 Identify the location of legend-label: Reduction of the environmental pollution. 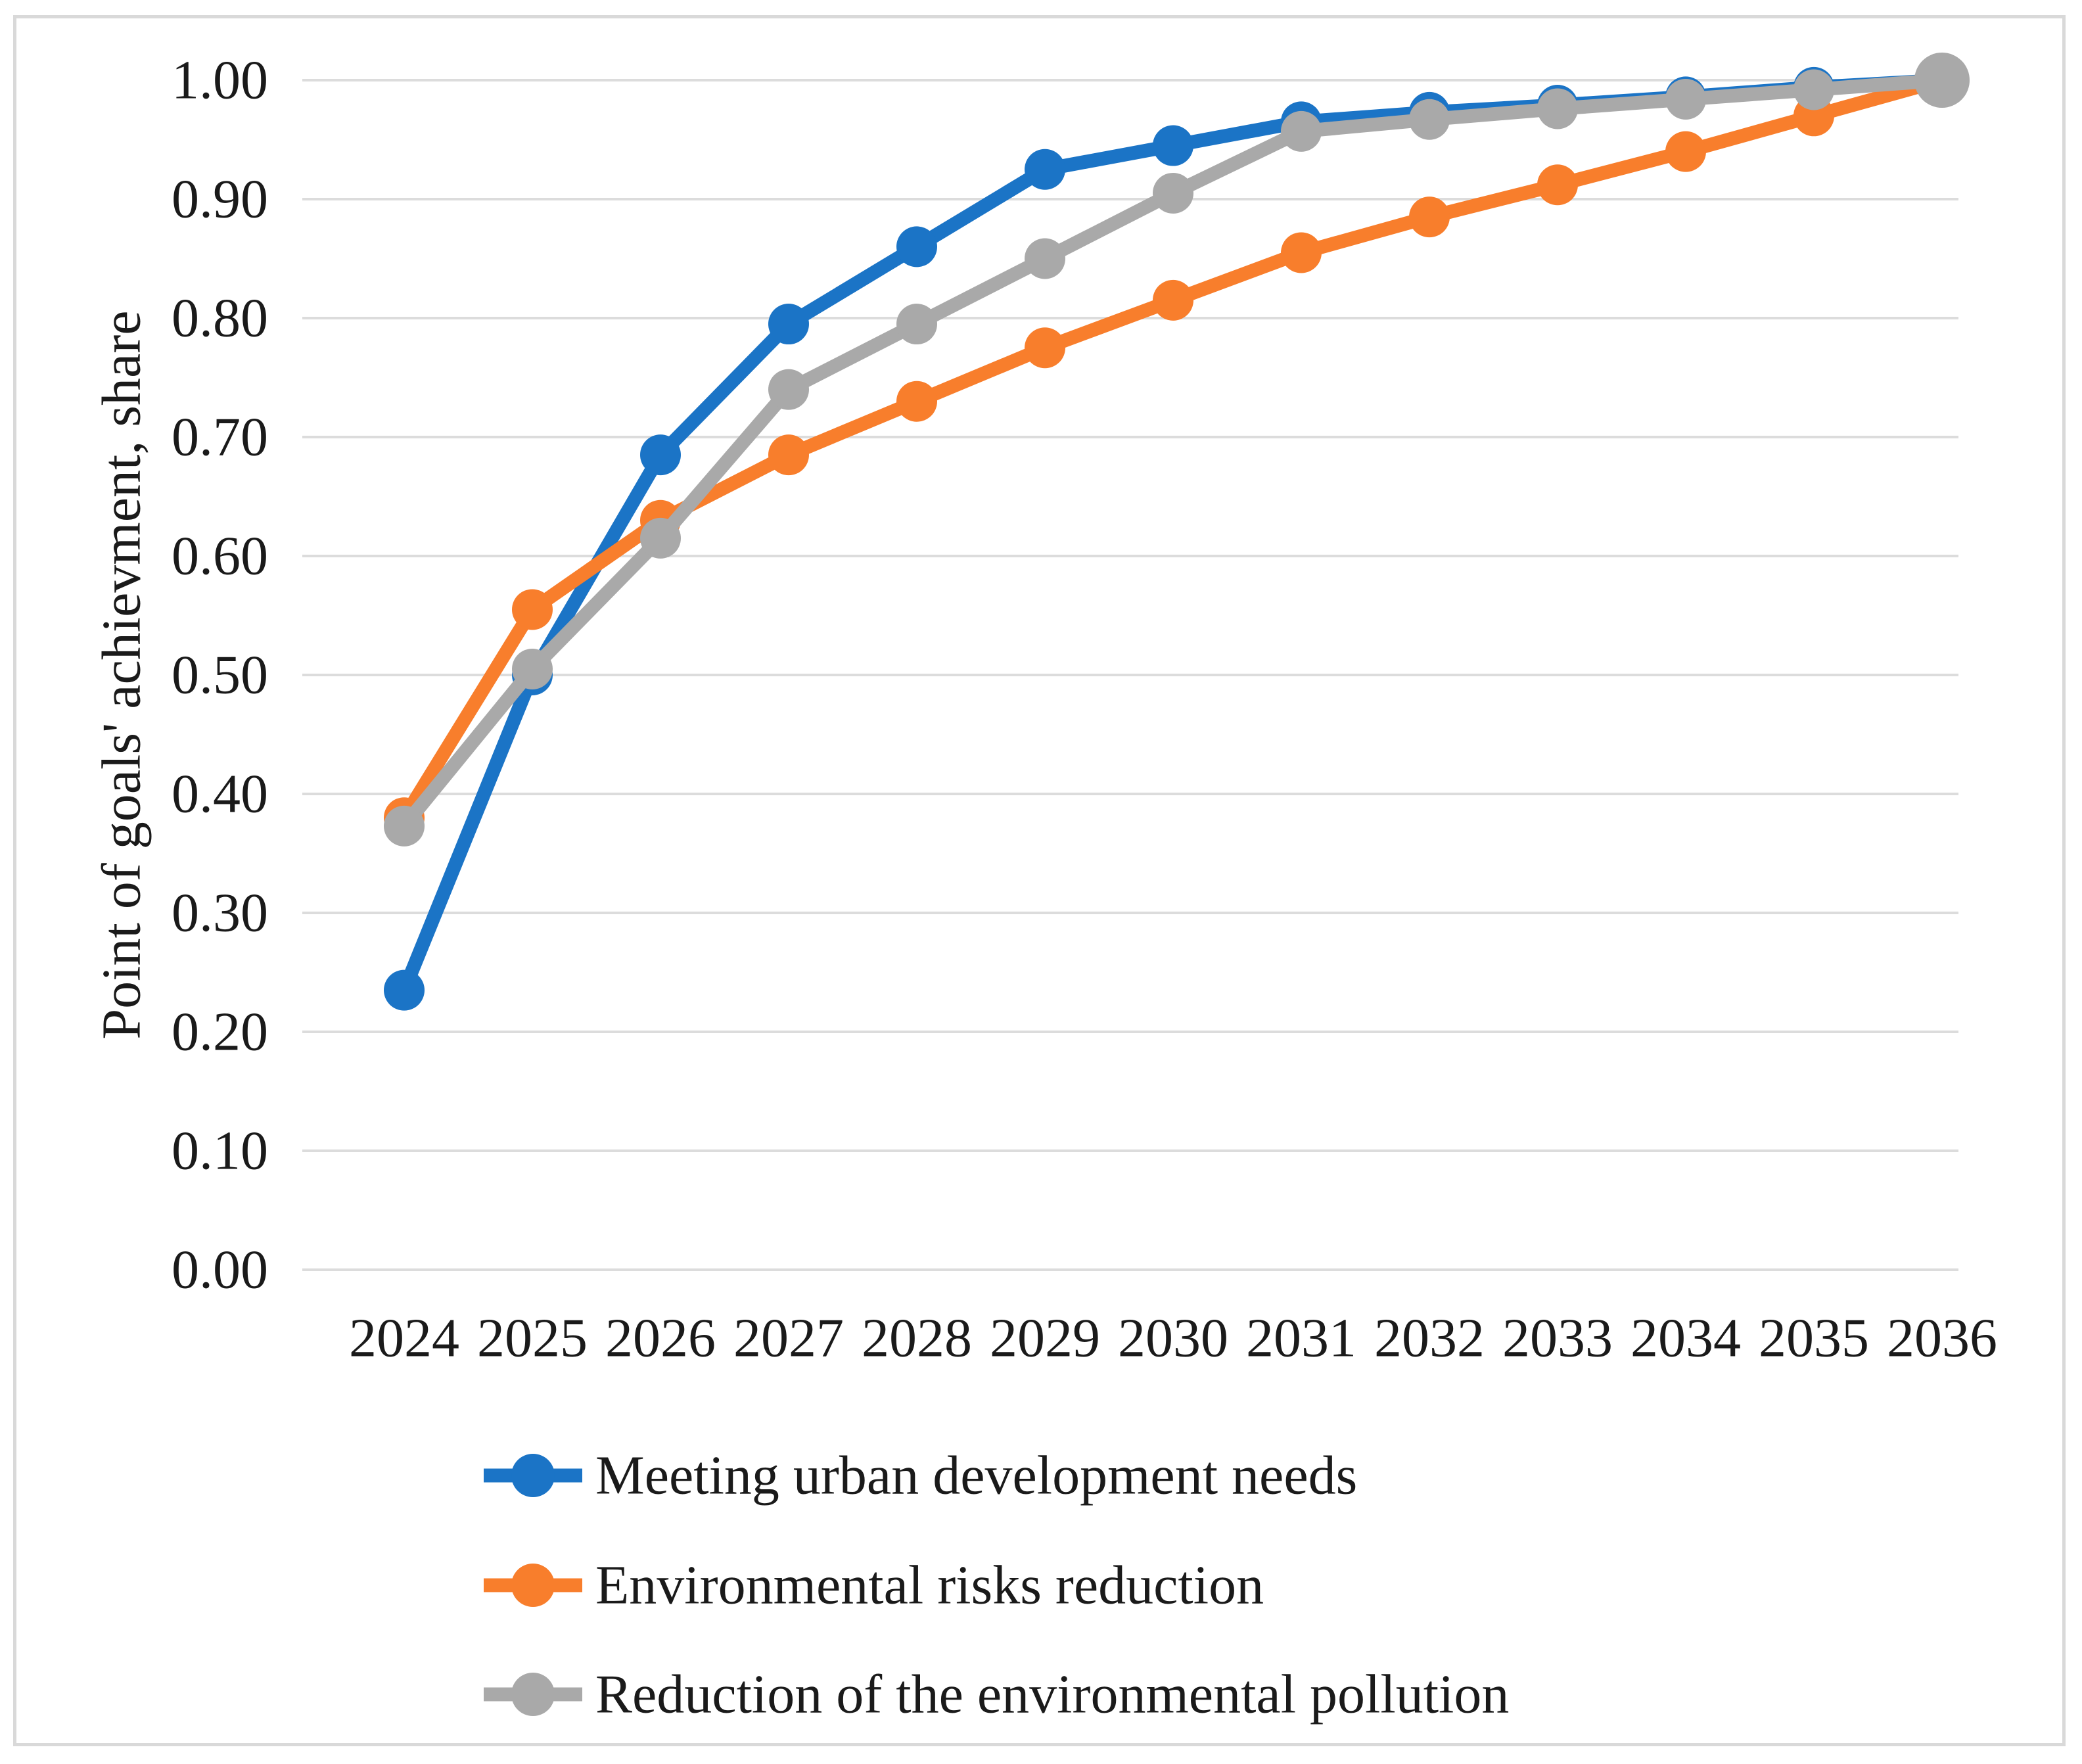
(1052, 1694).